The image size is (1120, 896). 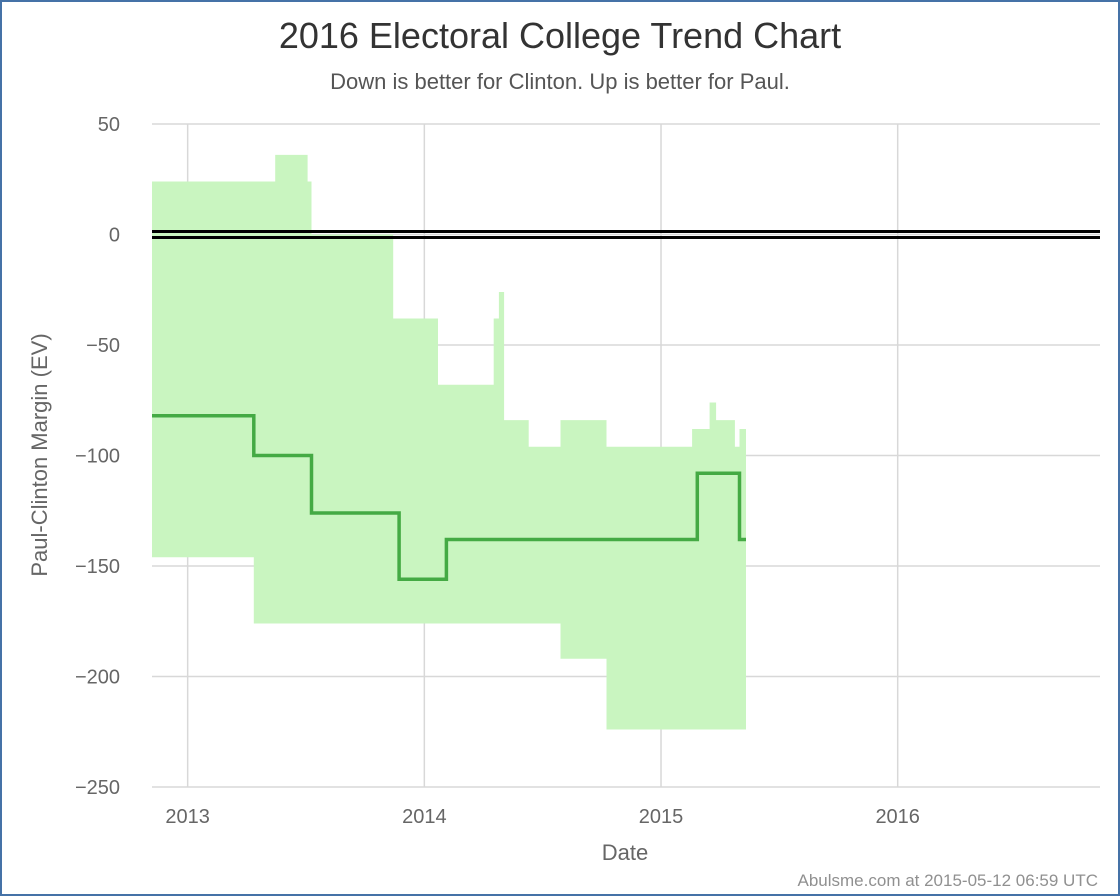 What do you see at coordinates (897, 817) in the screenshot?
I see `x-tick-label: 2016` at bounding box center [897, 817].